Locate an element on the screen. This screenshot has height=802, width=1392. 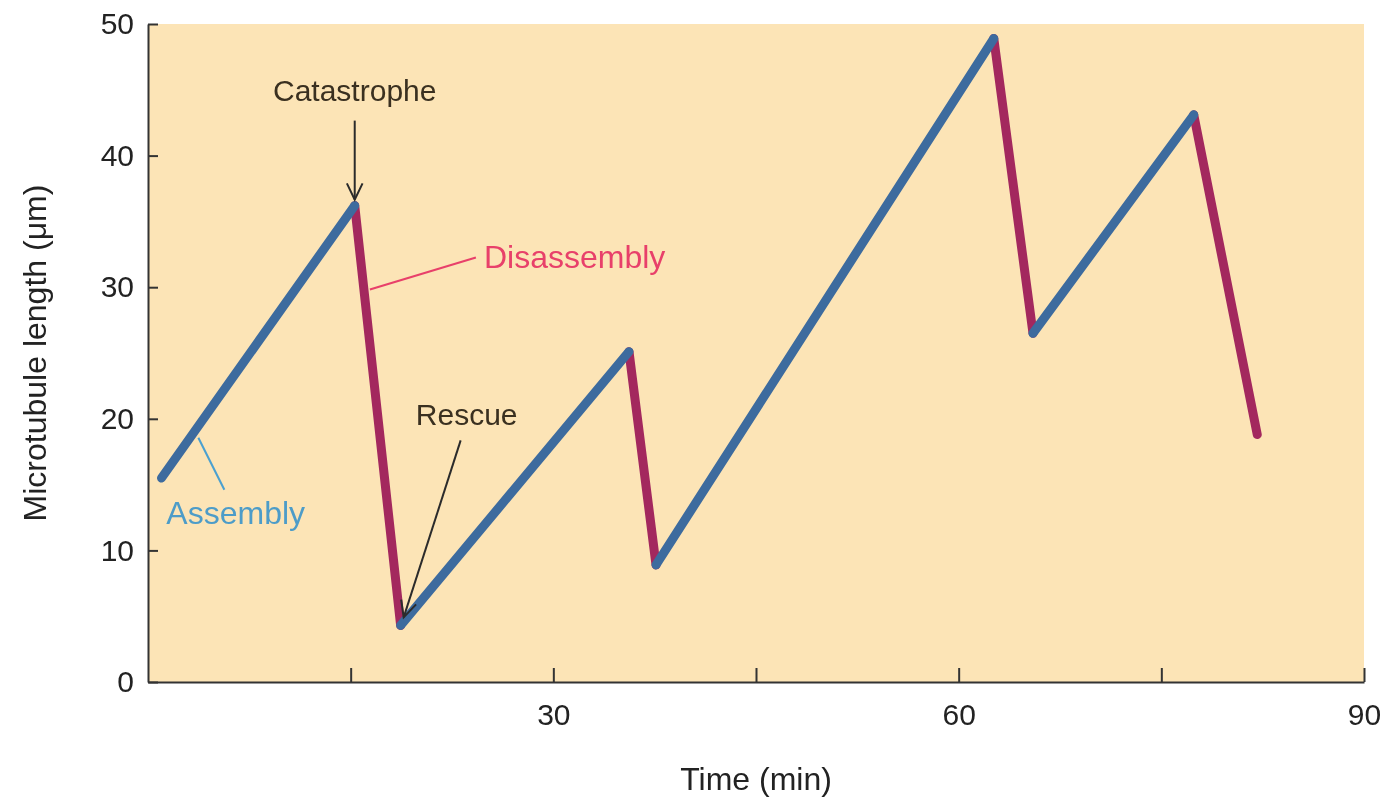
x-tick-label: 60 is located at coordinates (959, 715).